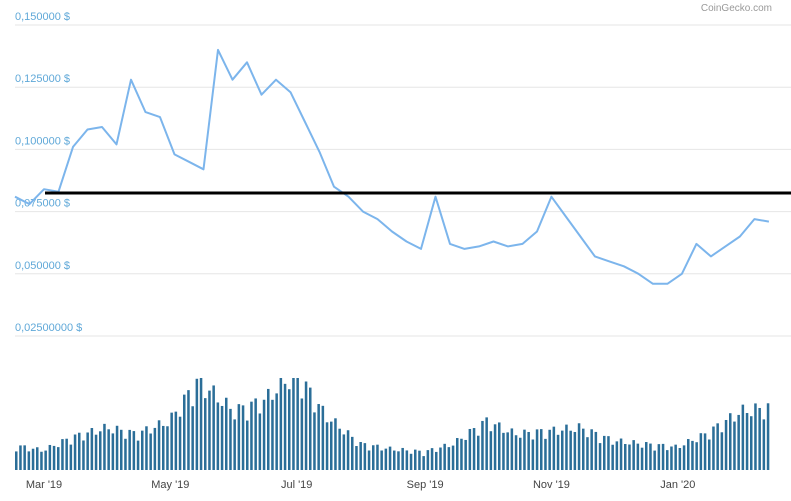  What do you see at coordinates (42, 266) in the screenshot?
I see `y-tick-label: 0,050000 $` at bounding box center [42, 266].